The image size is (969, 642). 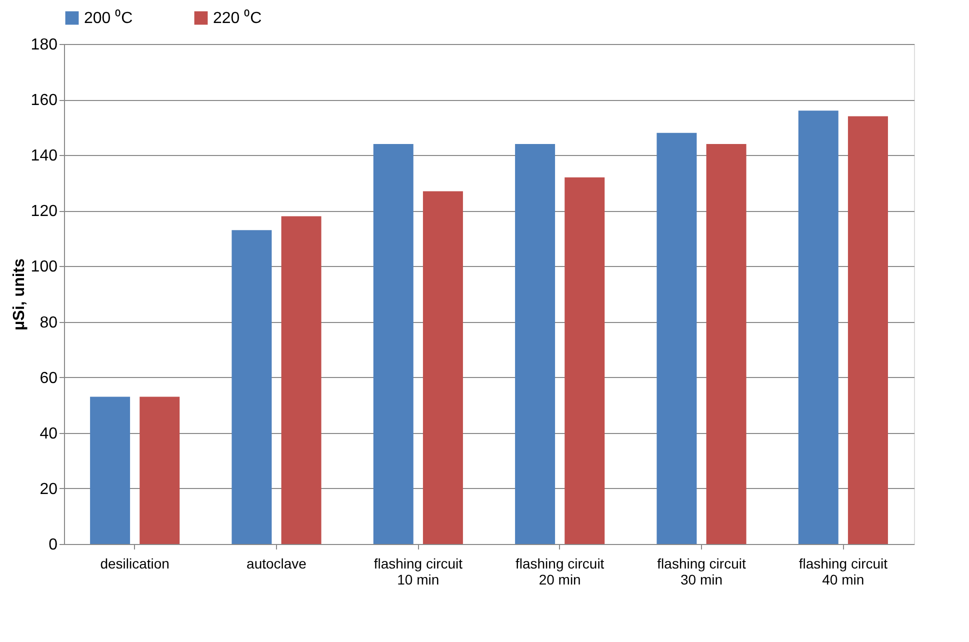 What do you see at coordinates (276, 564) in the screenshot?
I see `x-tick-label: autoclave` at bounding box center [276, 564].